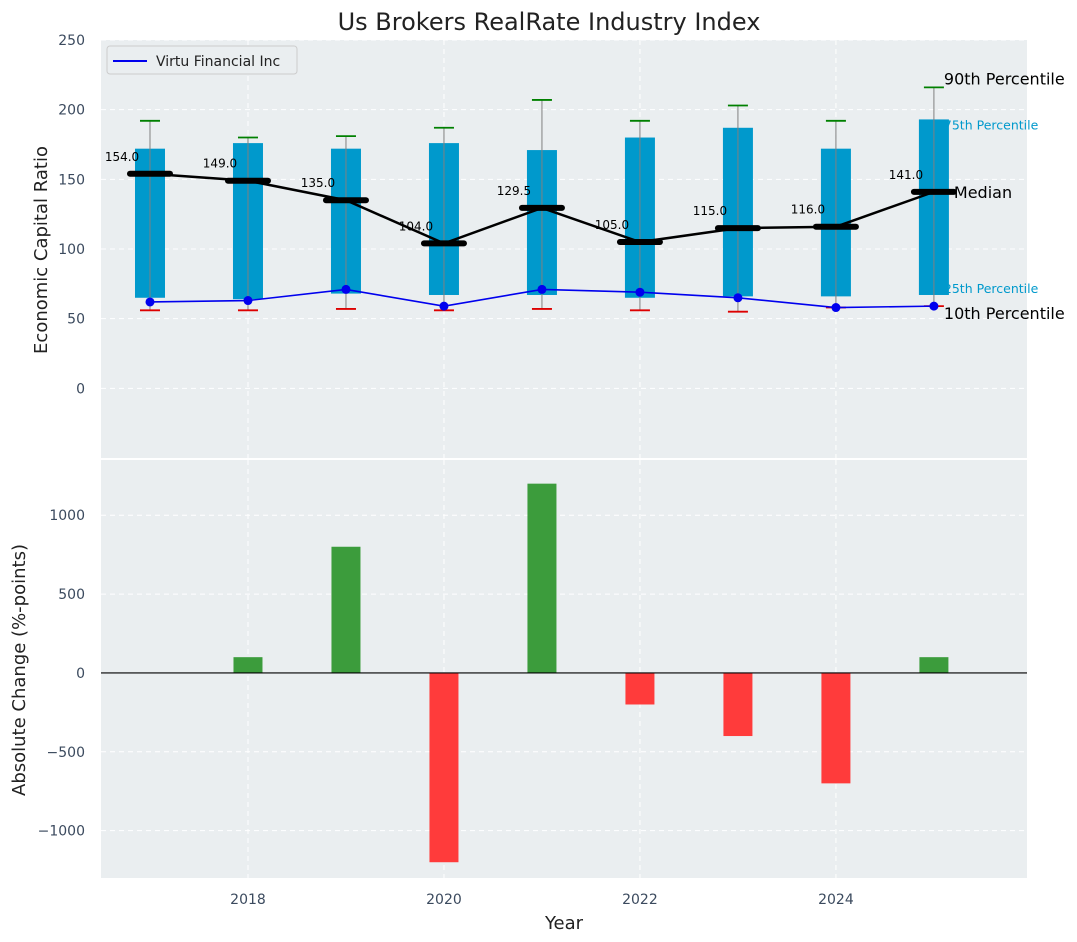 This screenshot has height=942, width=1077. Describe the element at coordinates (983, 192) in the screenshot. I see `median-annotation: Median` at that location.